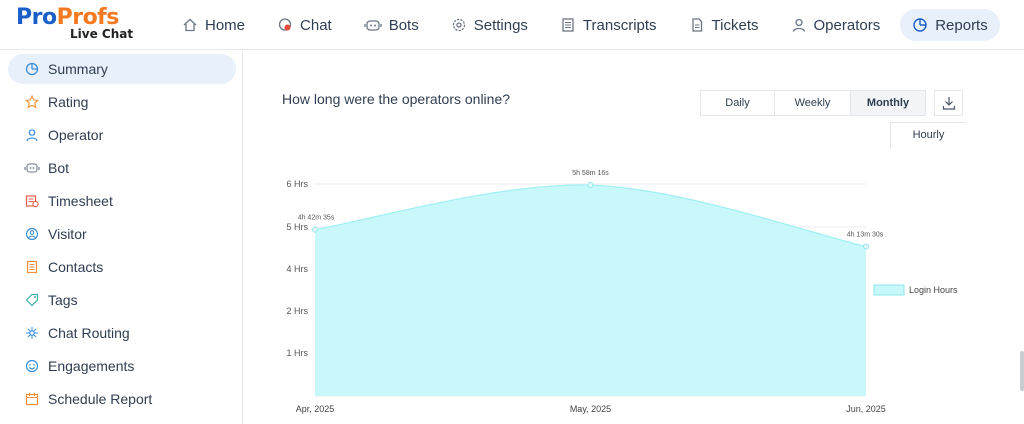 The height and width of the screenshot is (424, 1024). What do you see at coordinates (847, 25) in the screenshot?
I see `nav-operators-label: Operators` at bounding box center [847, 25].